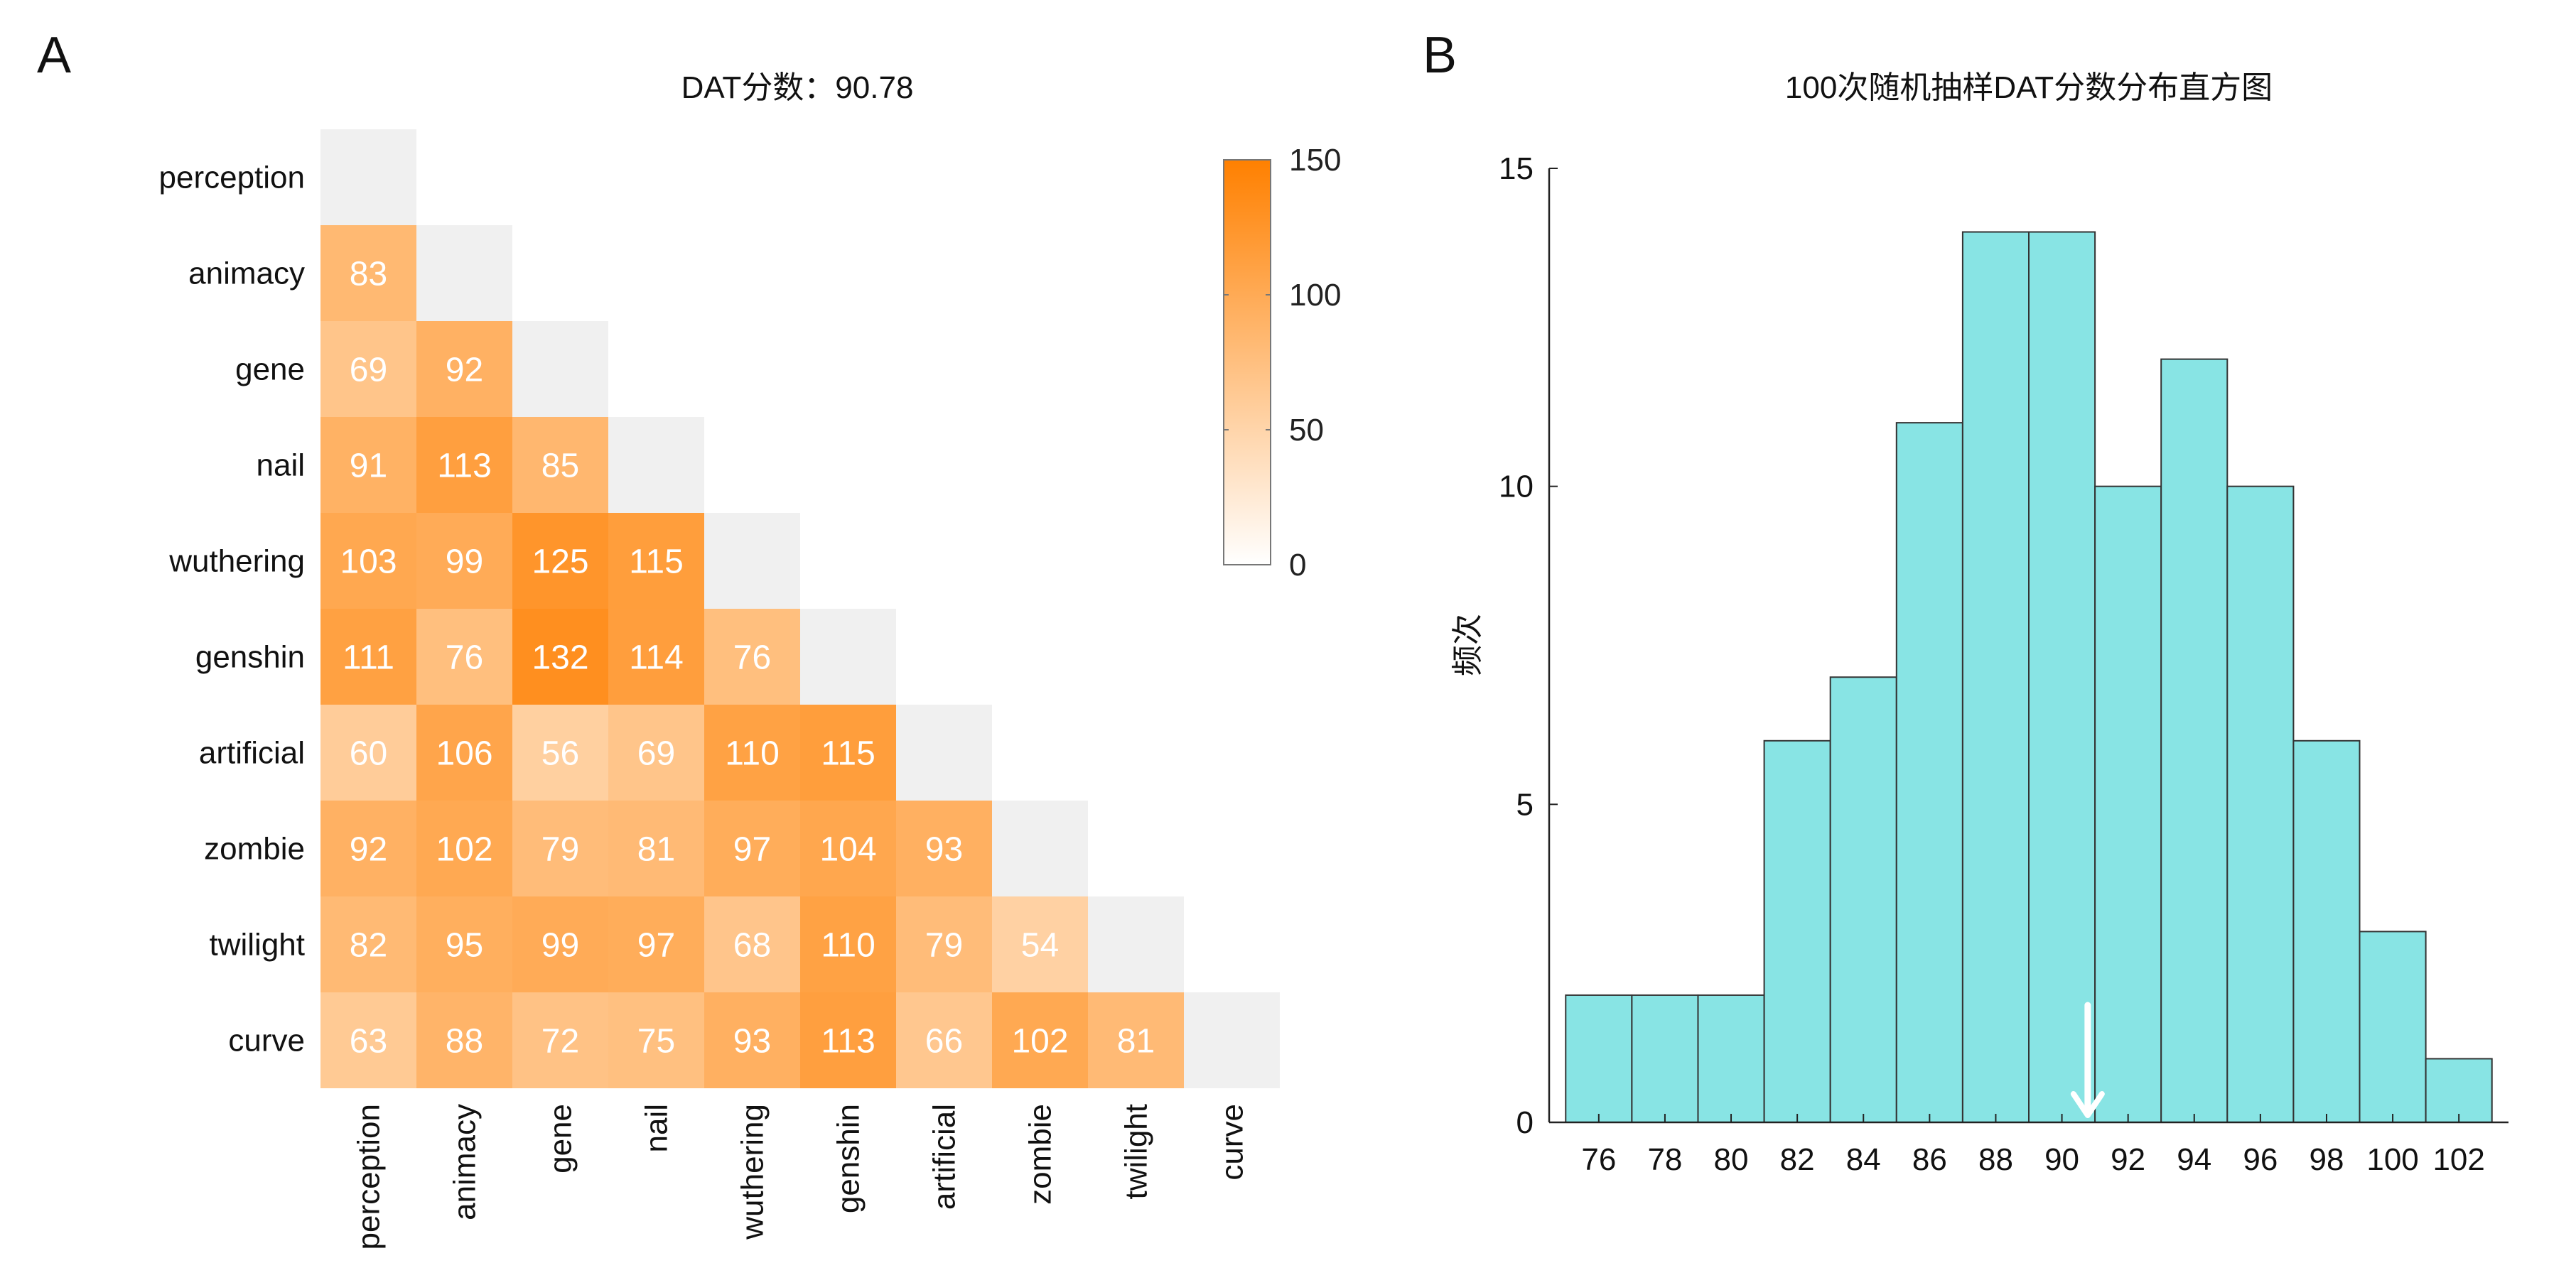  Describe the element at coordinates (944, 1042) in the screenshot. I see `heatmap-cell-value: 66` at that location.